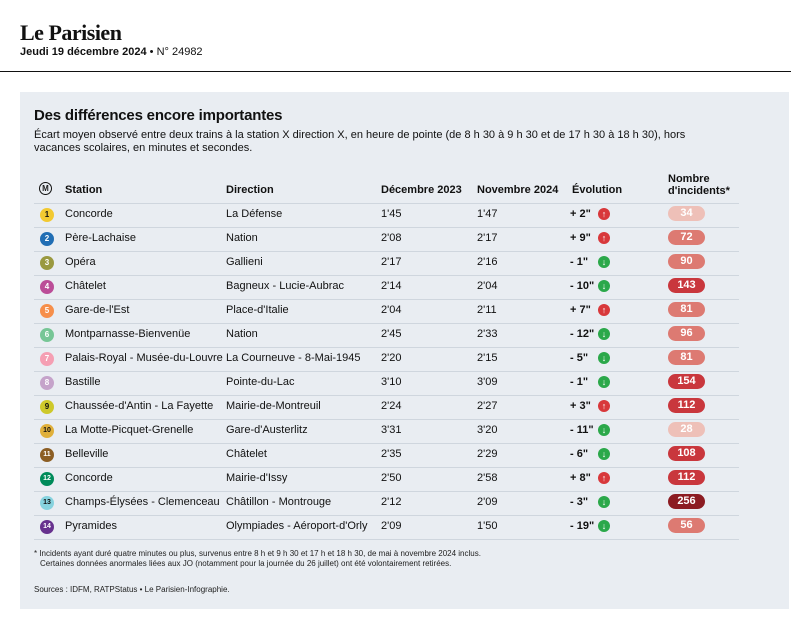 Image resolution: width=791 pixels, height=620 pixels. I want to click on evolution-value: - 3", so click(579, 502).